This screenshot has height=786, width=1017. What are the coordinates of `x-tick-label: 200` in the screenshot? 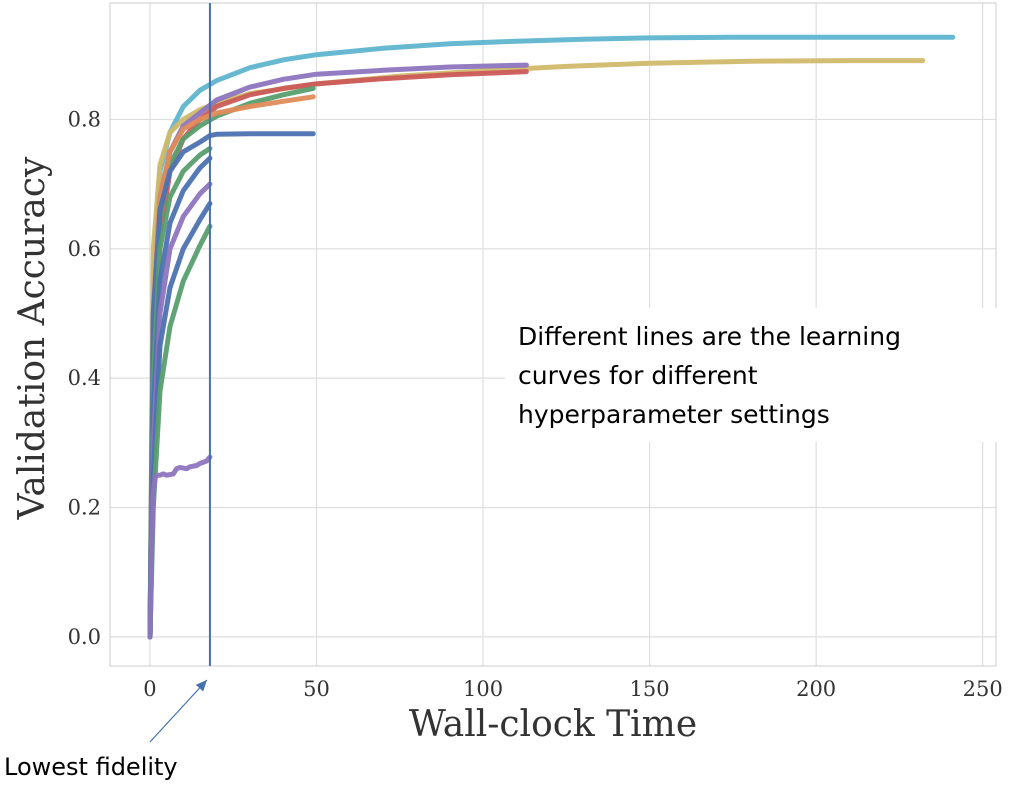 It's located at (816, 689).